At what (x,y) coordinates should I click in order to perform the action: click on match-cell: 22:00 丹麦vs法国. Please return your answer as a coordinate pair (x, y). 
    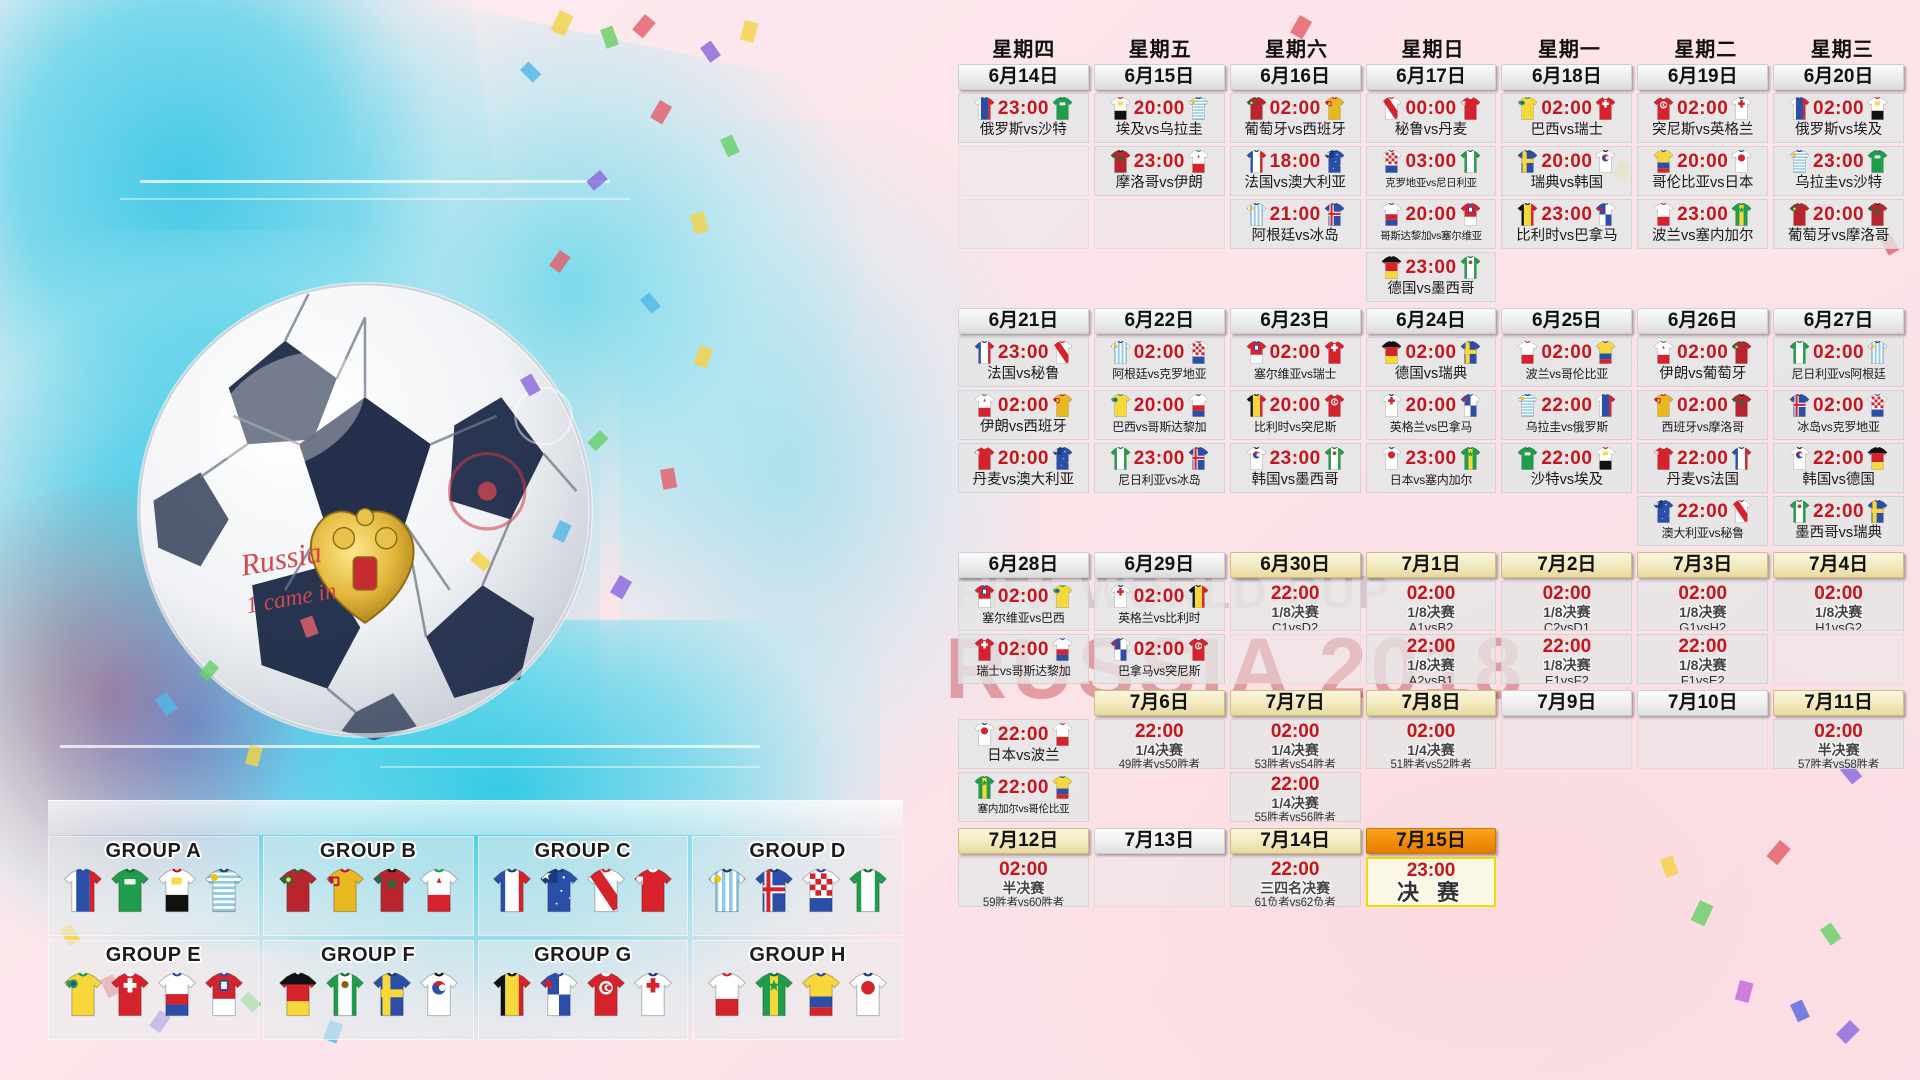
    Looking at the image, I should click on (1703, 468).